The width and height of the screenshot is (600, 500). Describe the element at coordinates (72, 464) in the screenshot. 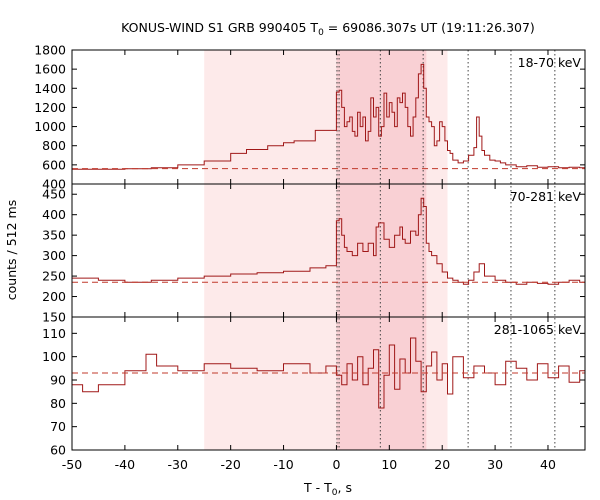

I see `x-tick-label-0: -50` at that location.